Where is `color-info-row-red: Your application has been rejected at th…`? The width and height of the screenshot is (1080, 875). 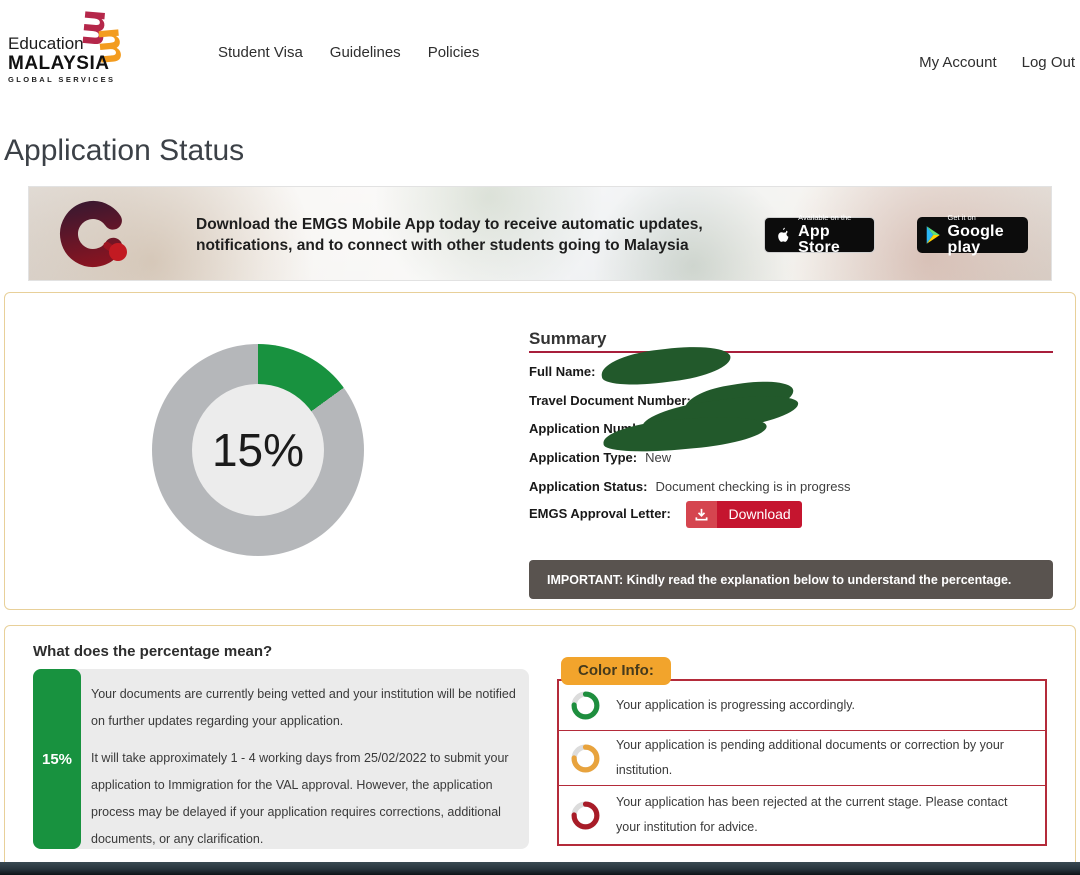 color-info-row-red: Your application has been rejected at th… is located at coordinates (802, 815).